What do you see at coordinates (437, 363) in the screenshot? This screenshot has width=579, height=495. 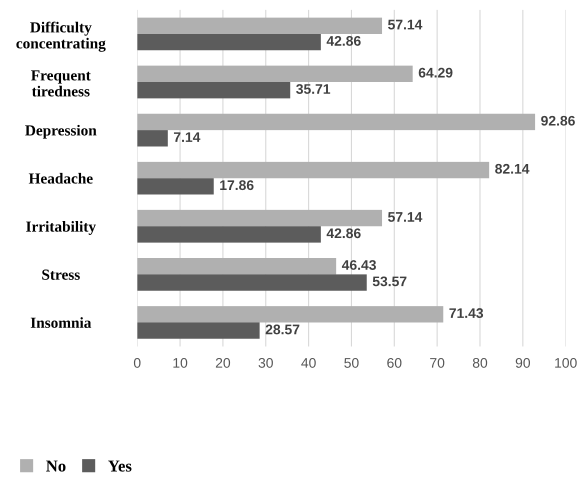 I see `x-tick-label: 70` at bounding box center [437, 363].